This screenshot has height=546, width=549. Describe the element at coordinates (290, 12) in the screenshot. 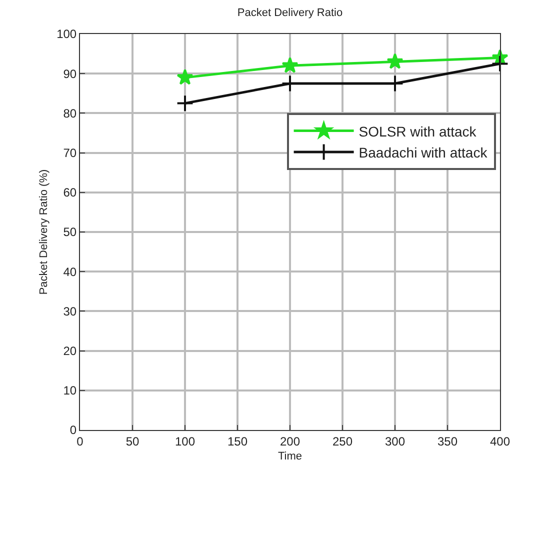

I see `chart-title: Packet Delivery Ratio` at that location.